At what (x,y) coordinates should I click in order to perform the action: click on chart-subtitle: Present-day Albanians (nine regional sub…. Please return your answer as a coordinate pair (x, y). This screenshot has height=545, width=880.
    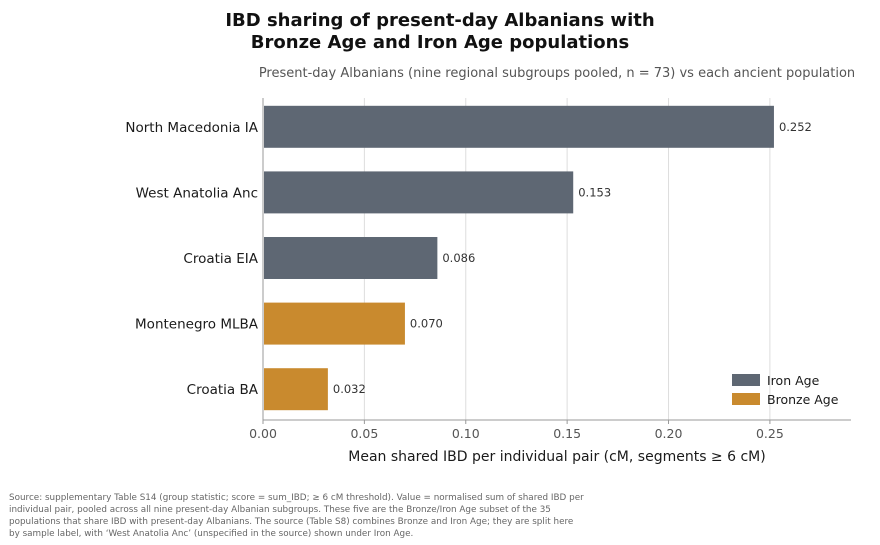
    Looking at the image, I should click on (557, 73).